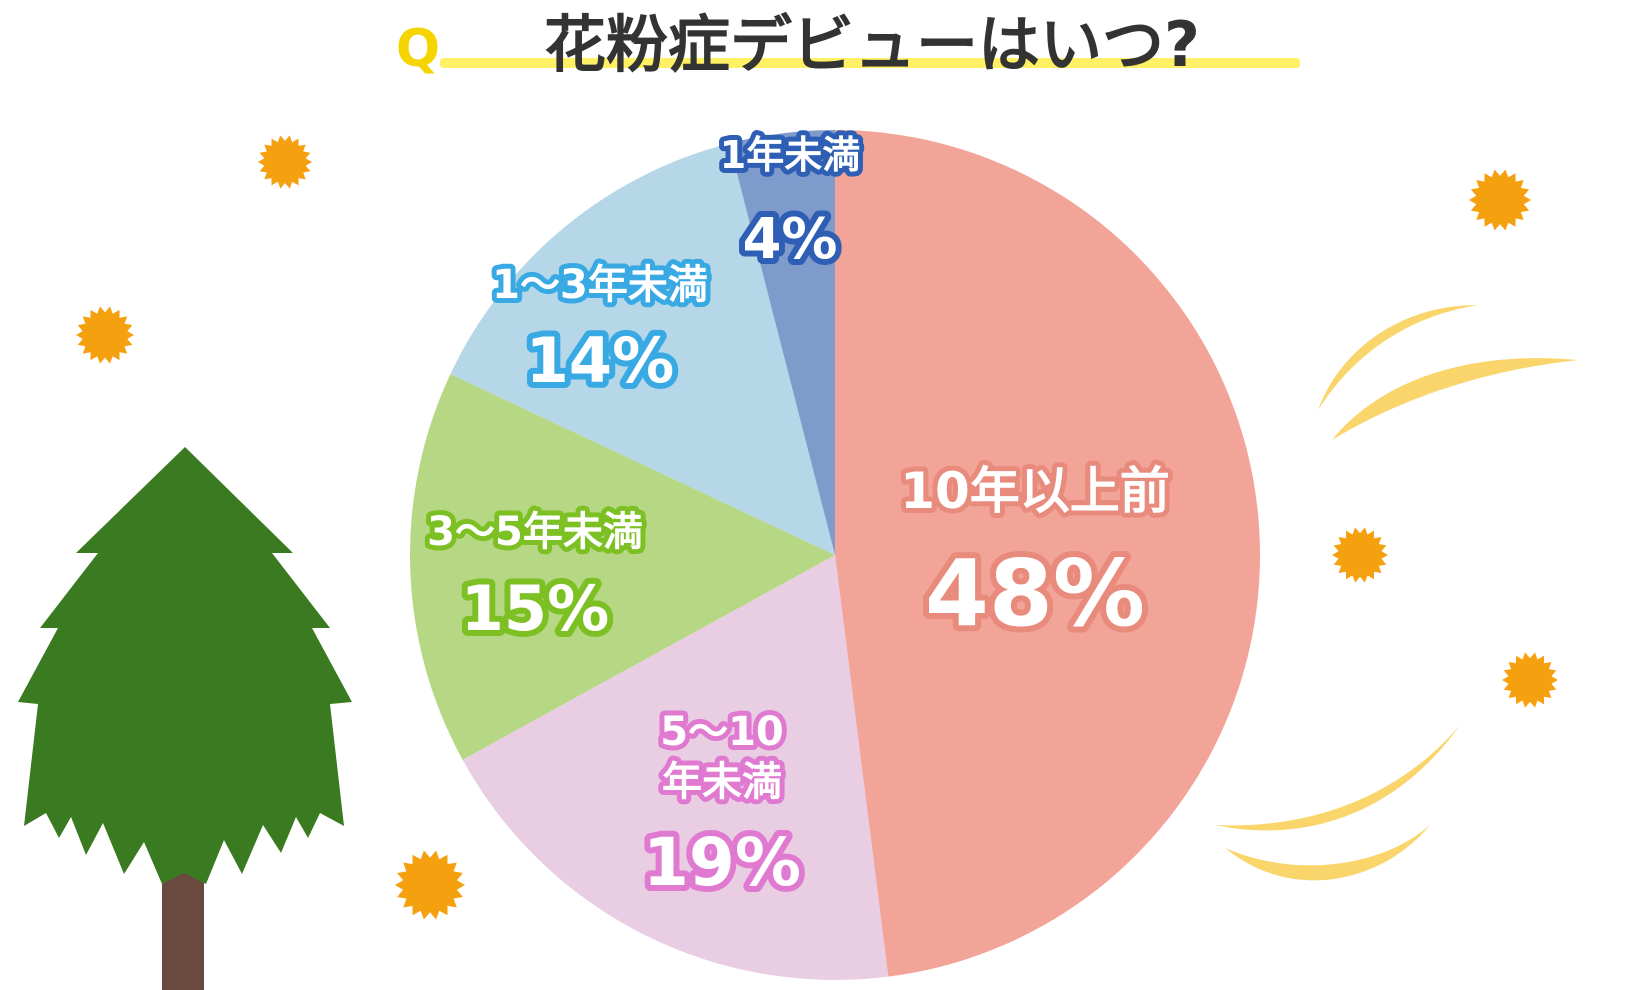 The height and width of the screenshot is (990, 1640). I want to click on chart-title: Q 花粉症デビューはいつ?, so click(848, 44).